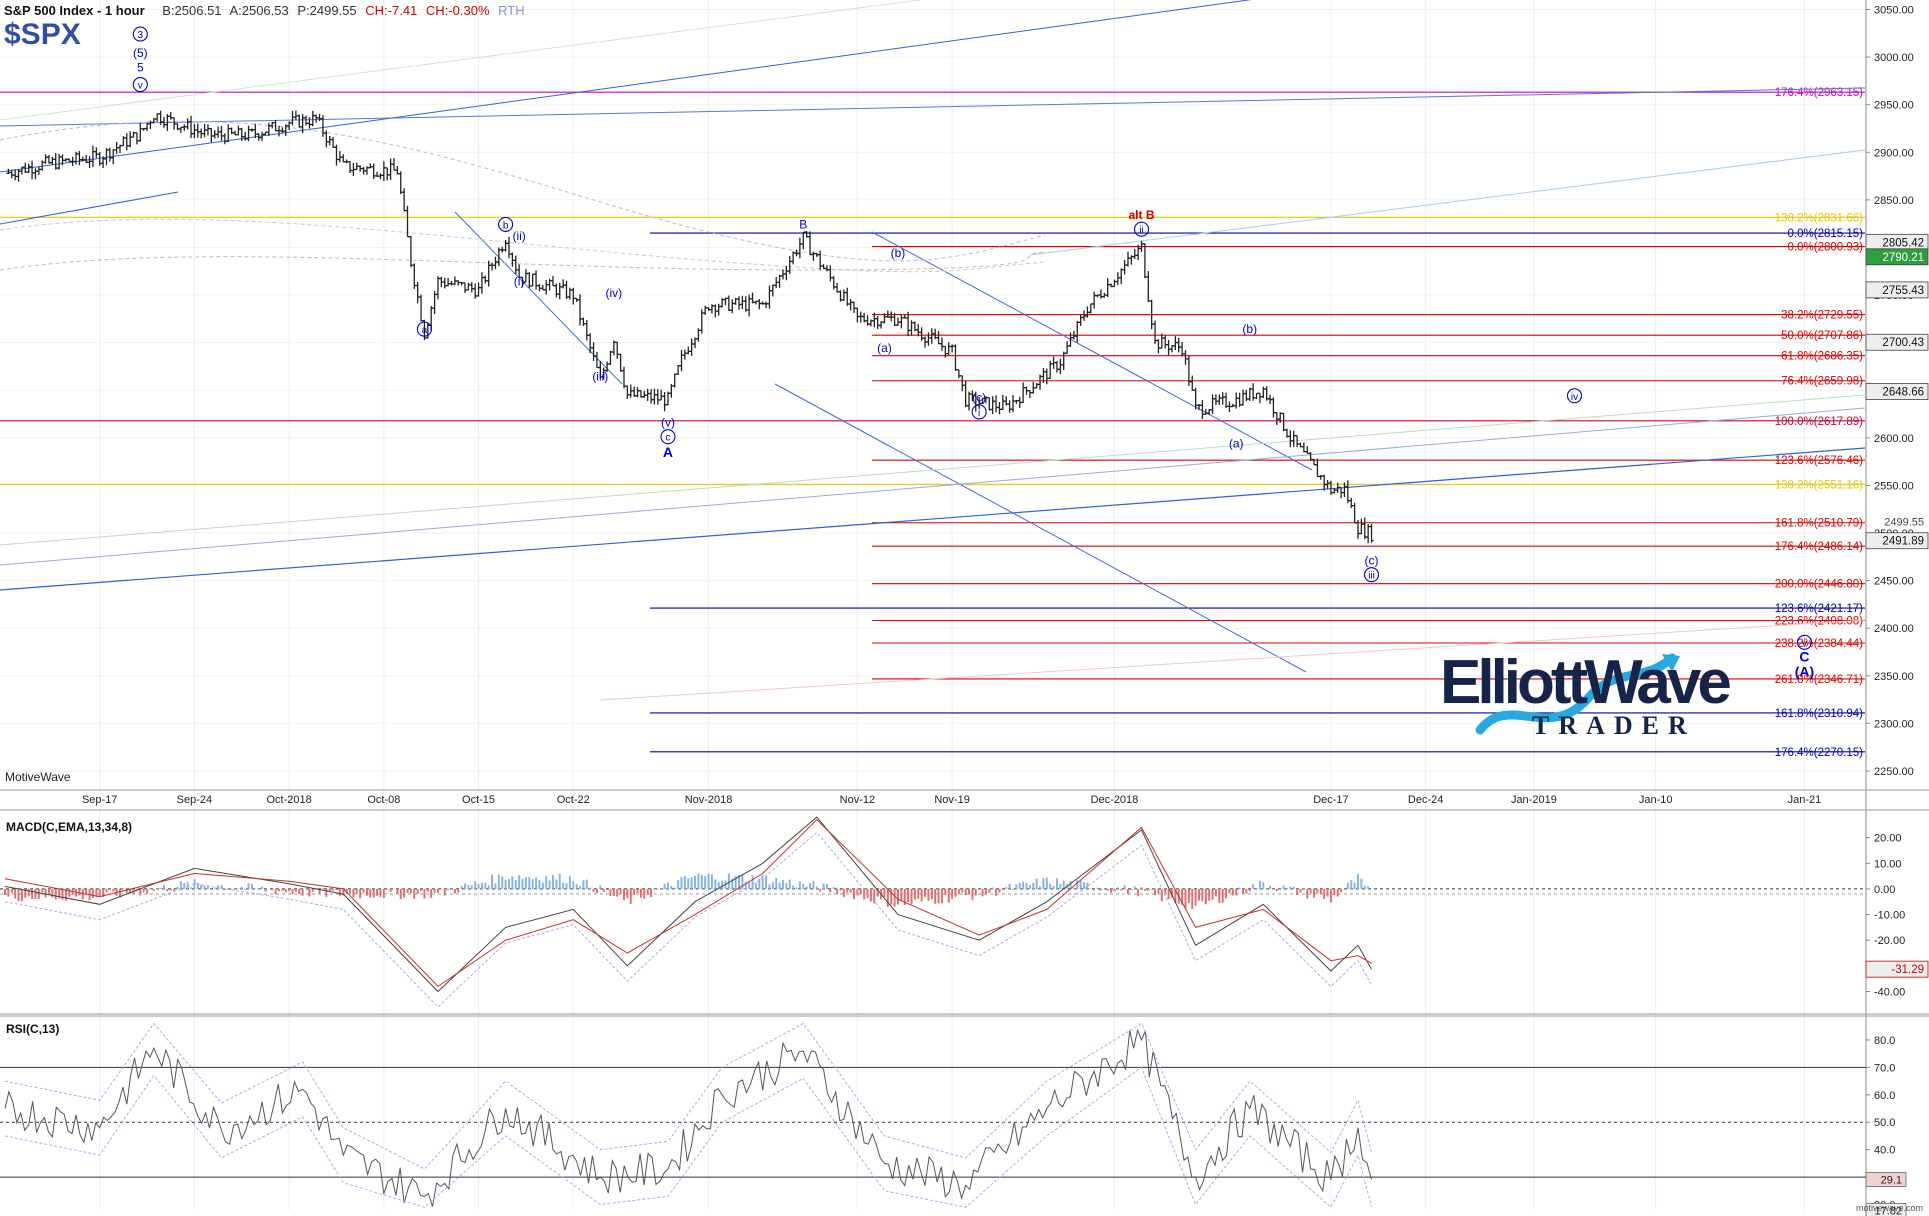 The height and width of the screenshot is (1216, 1929). Describe the element at coordinates (1894, 629) in the screenshot. I see `y-tick-label: 2400.00` at that location.